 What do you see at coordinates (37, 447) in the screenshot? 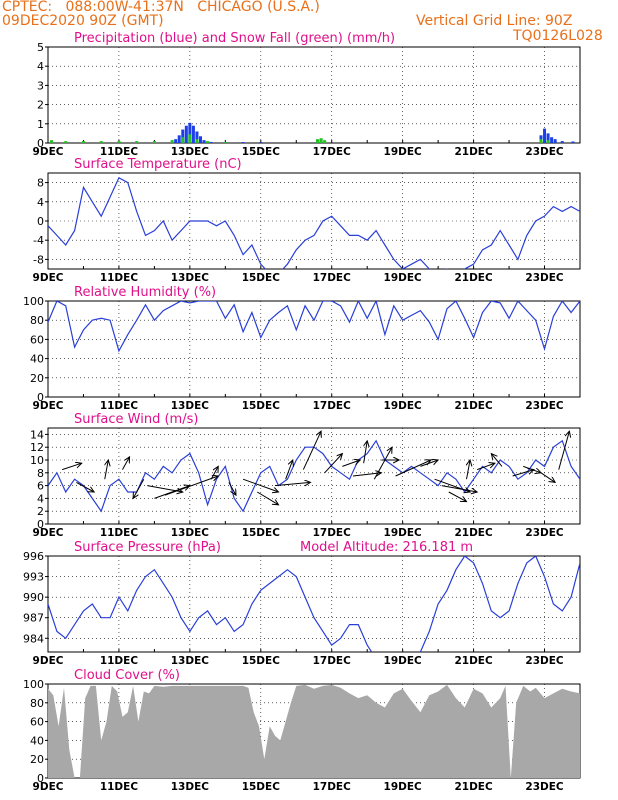
I see `y-tick-label: 12` at bounding box center [37, 447].